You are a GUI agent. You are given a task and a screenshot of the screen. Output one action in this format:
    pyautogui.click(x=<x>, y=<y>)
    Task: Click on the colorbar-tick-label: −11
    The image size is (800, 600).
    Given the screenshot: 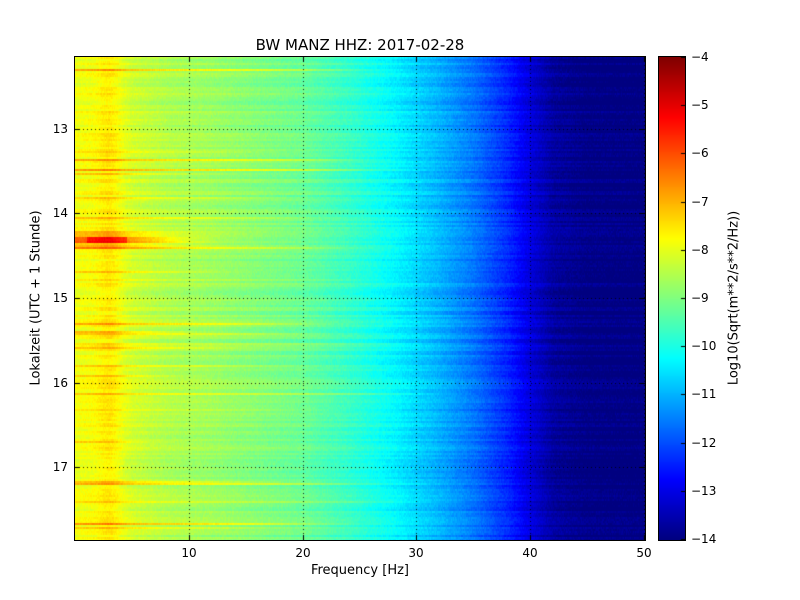 What is the action you would take?
    pyautogui.click(x=704, y=394)
    